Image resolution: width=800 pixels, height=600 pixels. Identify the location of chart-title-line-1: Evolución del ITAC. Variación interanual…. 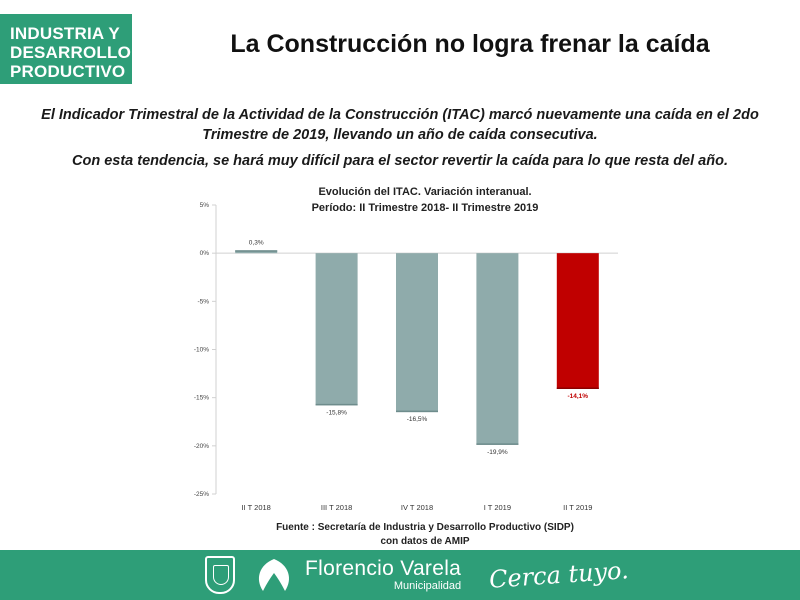
(425, 192).